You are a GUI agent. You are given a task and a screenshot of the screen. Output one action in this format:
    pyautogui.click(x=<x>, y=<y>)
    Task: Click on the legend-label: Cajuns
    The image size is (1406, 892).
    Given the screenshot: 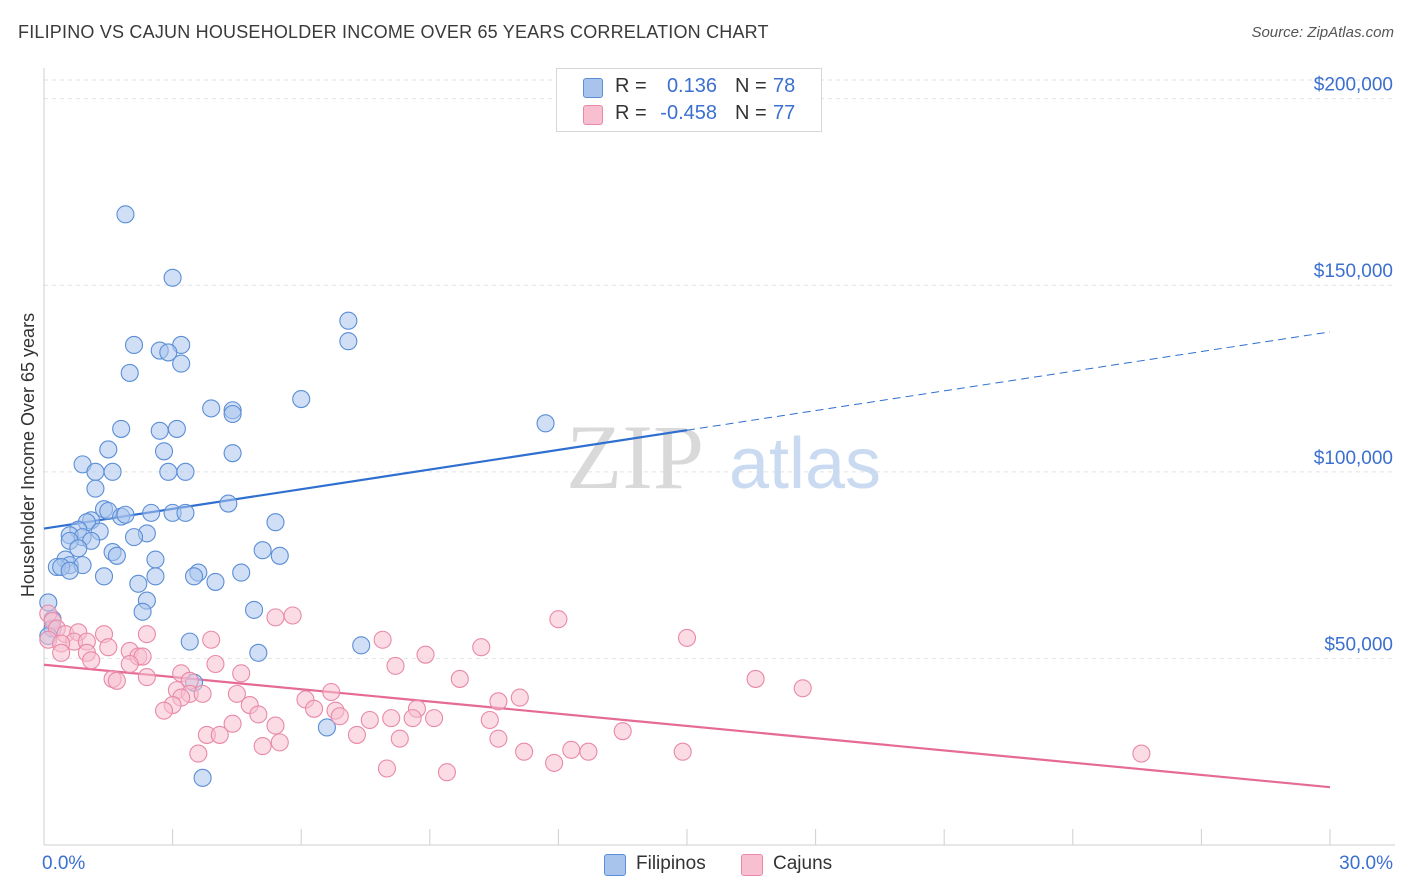 What is the action you would take?
    pyautogui.click(x=803, y=863)
    